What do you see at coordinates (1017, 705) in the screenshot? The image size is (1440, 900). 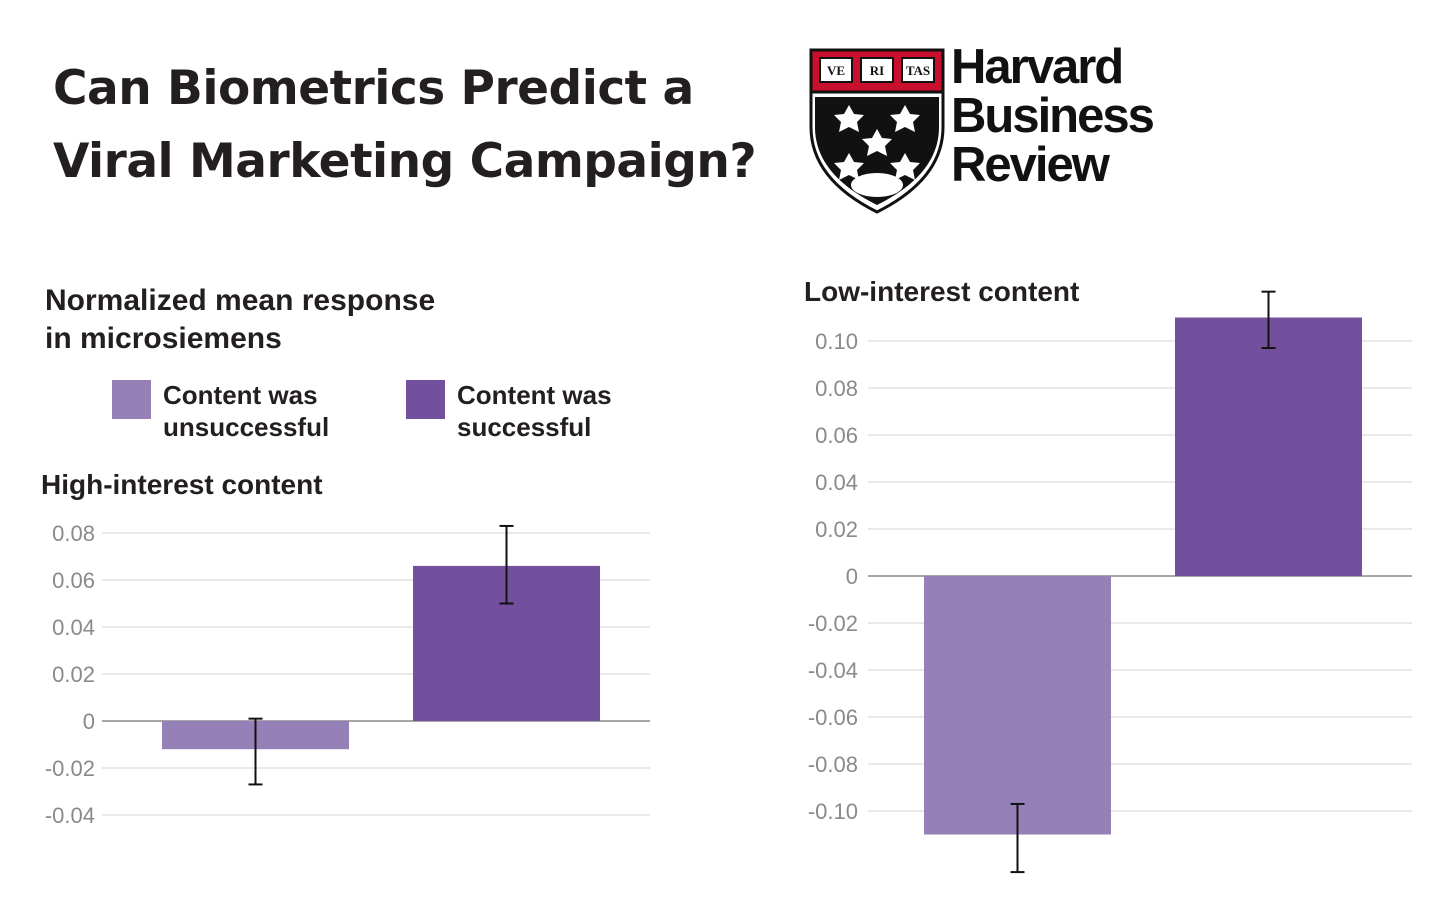 I see `low-bar-unsuccessful` at bounding box center [1017, 705].